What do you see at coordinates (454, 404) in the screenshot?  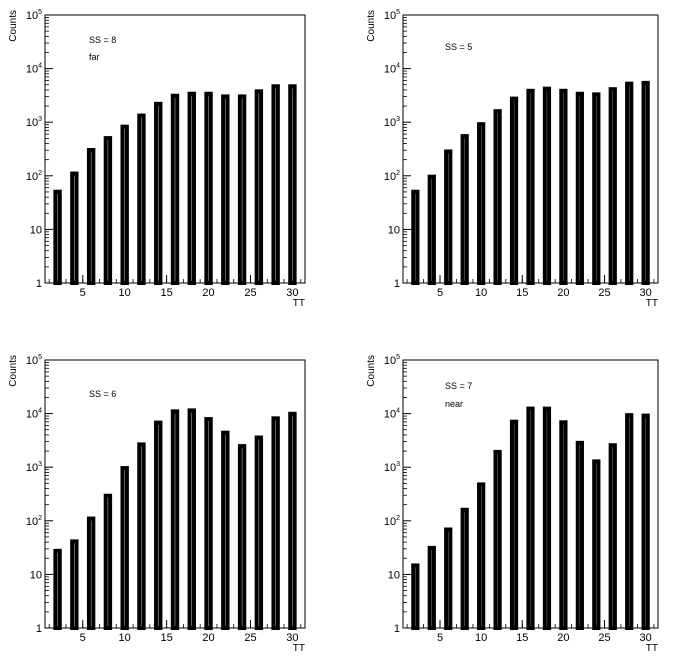 I see `annotation-text: near` at bounding box center [454, 404].